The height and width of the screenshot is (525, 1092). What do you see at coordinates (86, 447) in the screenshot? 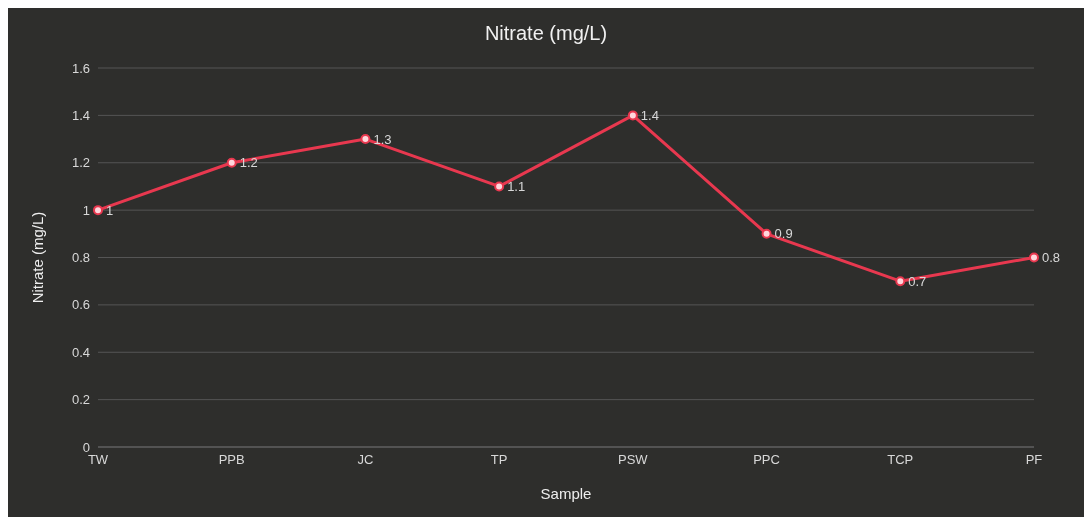
I see `y-tick-label: 0` at bounding box center [86, 447].